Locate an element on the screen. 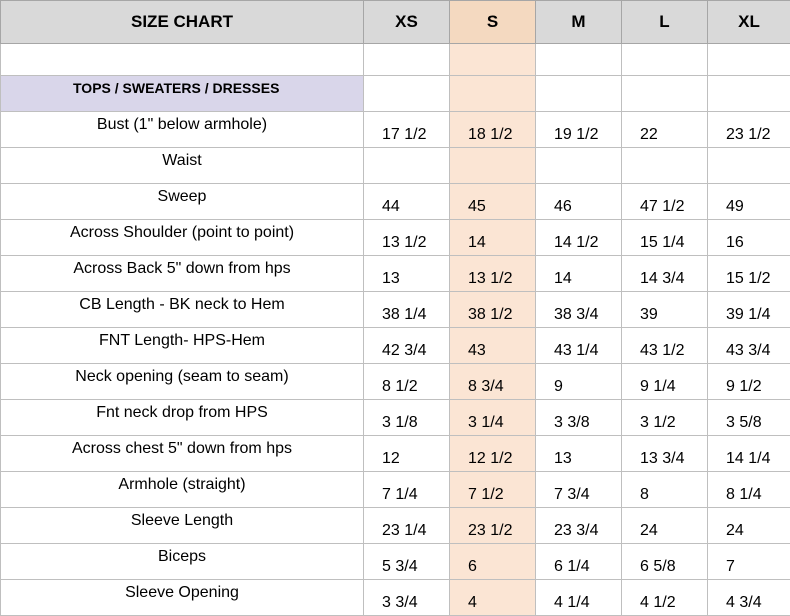  measurement-value: 6 is located at coordinates (493, 562).